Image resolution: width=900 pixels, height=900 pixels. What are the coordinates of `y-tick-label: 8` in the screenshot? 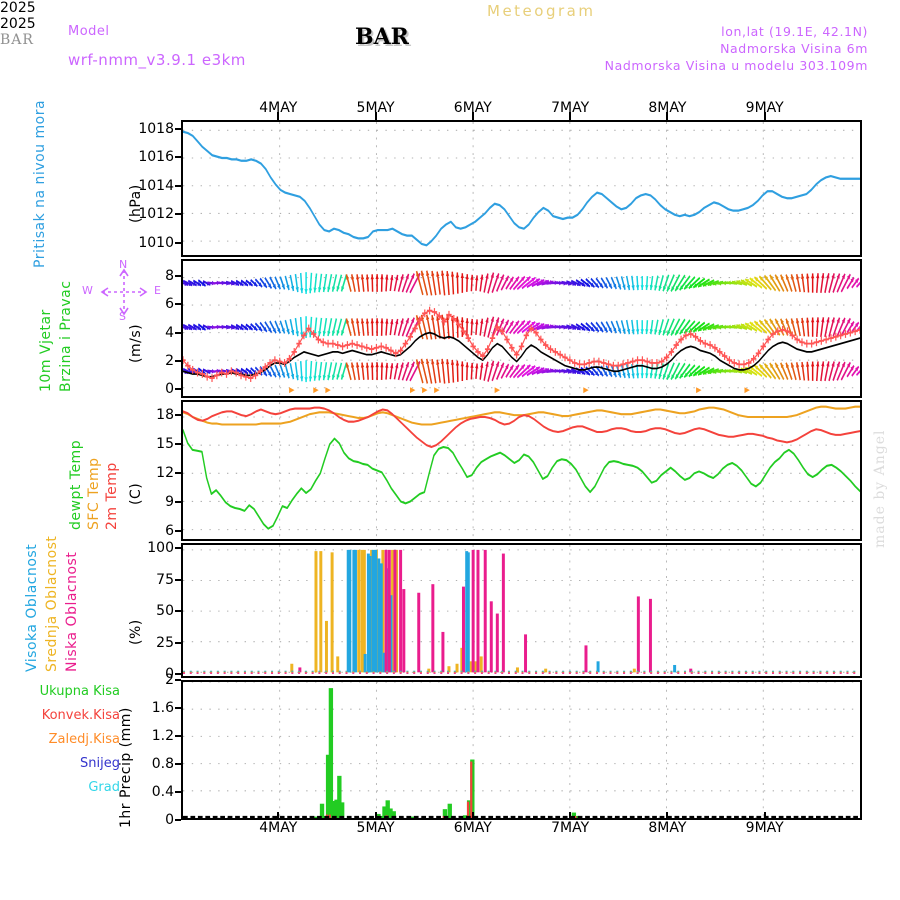 It's located at (169, 276).